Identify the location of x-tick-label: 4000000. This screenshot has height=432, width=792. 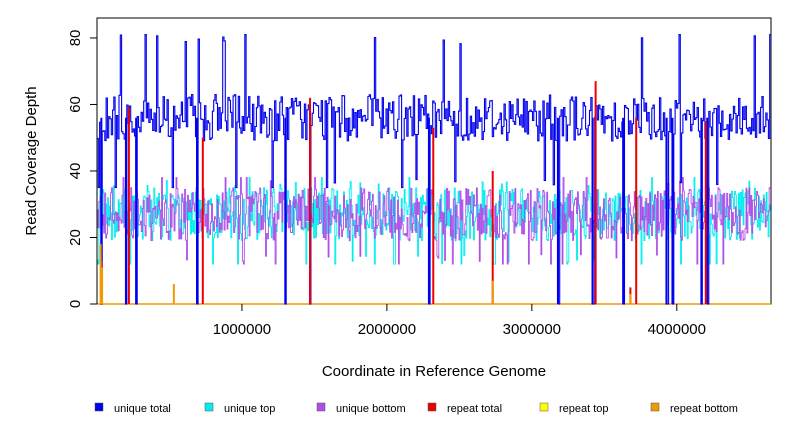
(677, 329).